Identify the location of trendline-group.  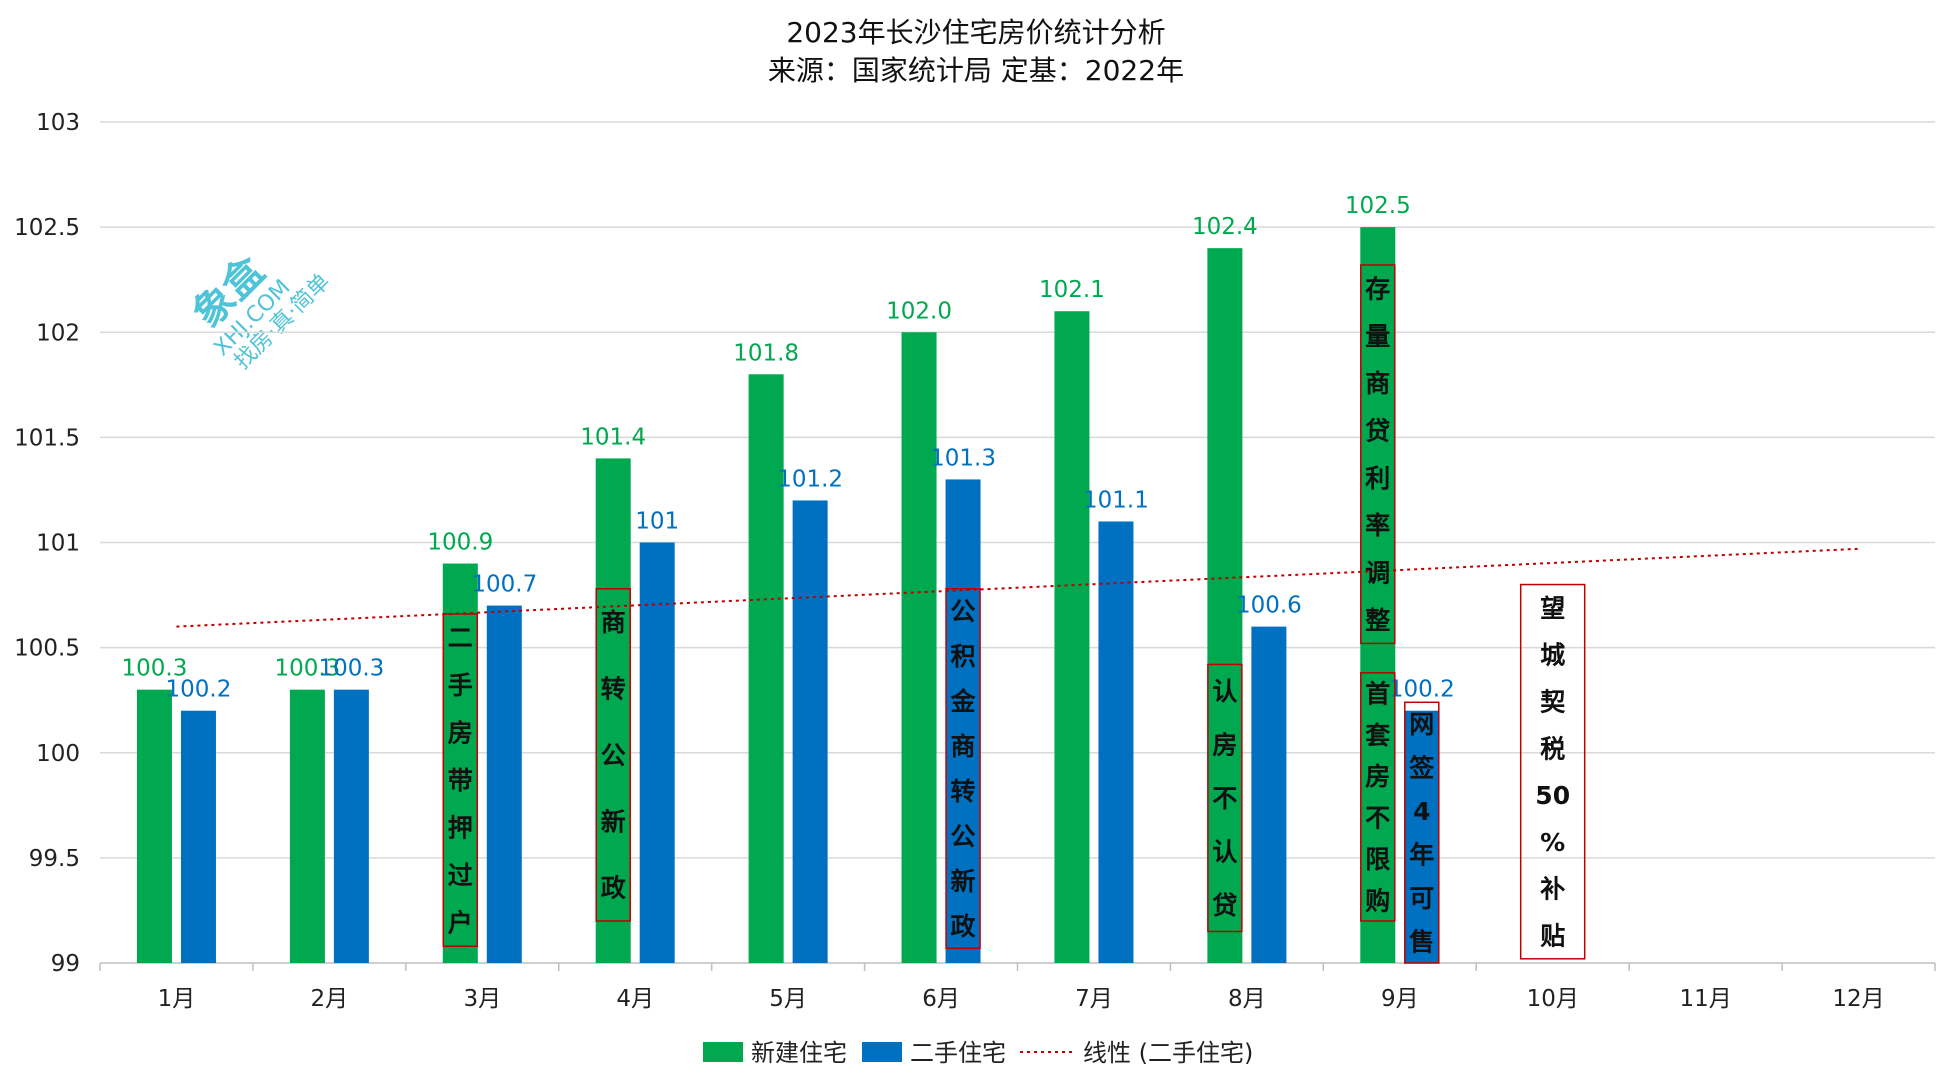
(1017, 587).